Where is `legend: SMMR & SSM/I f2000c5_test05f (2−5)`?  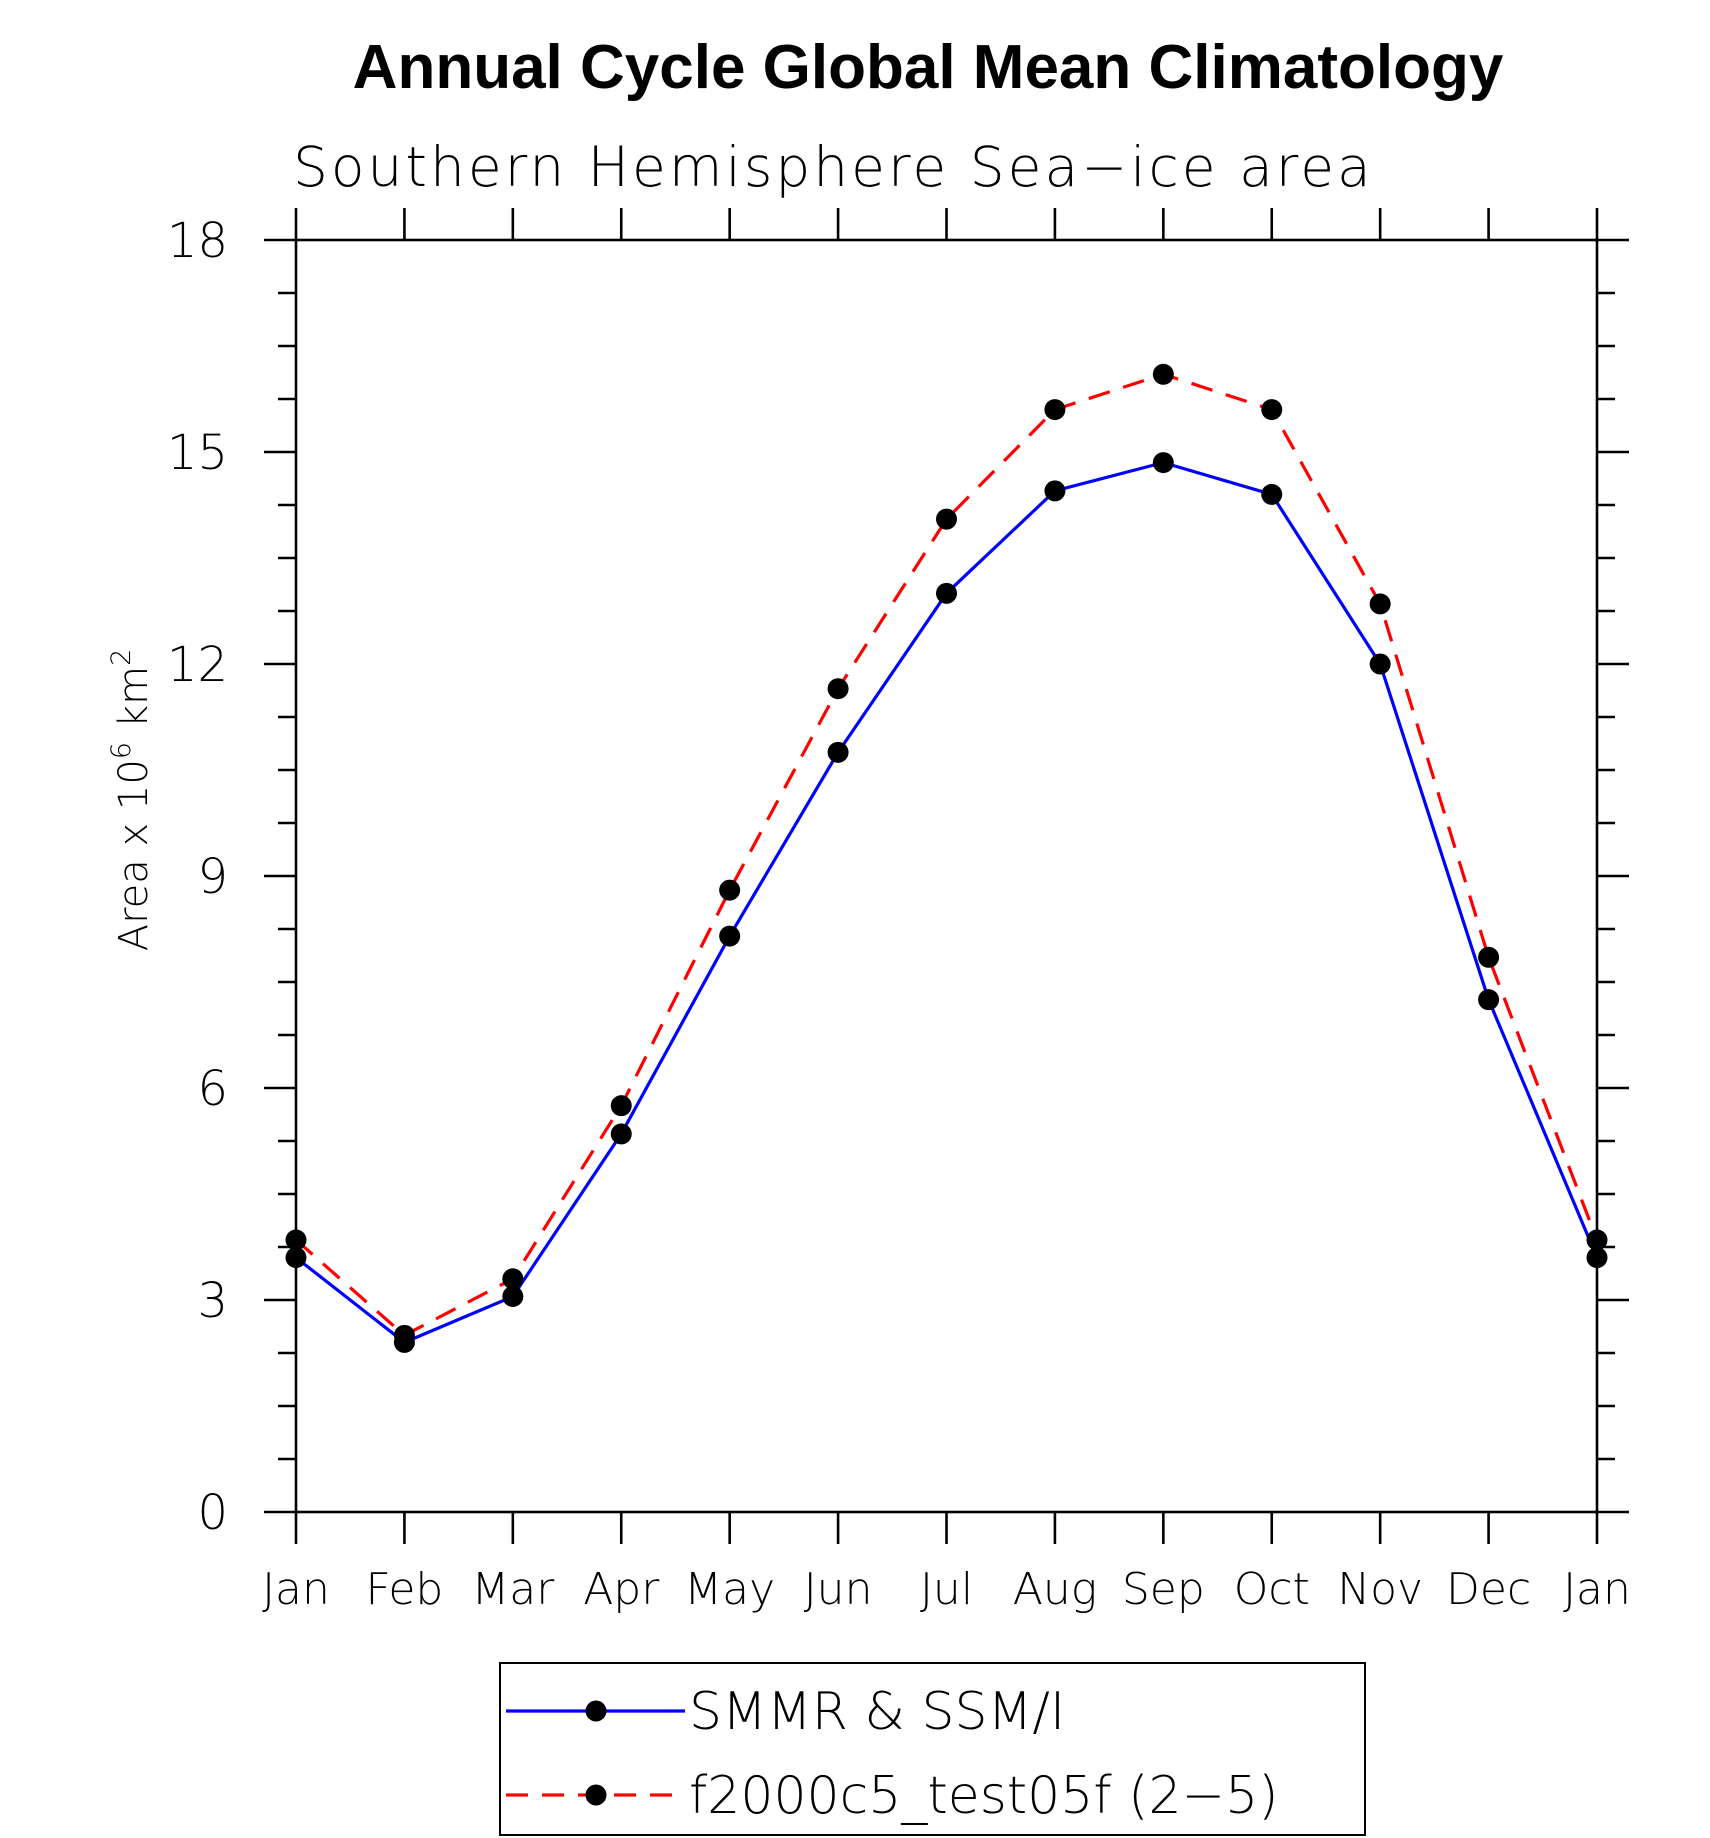
legend: SMMR & SSM/I f2000c5_test05f (2−5) is located at coordinates (932, 1749).